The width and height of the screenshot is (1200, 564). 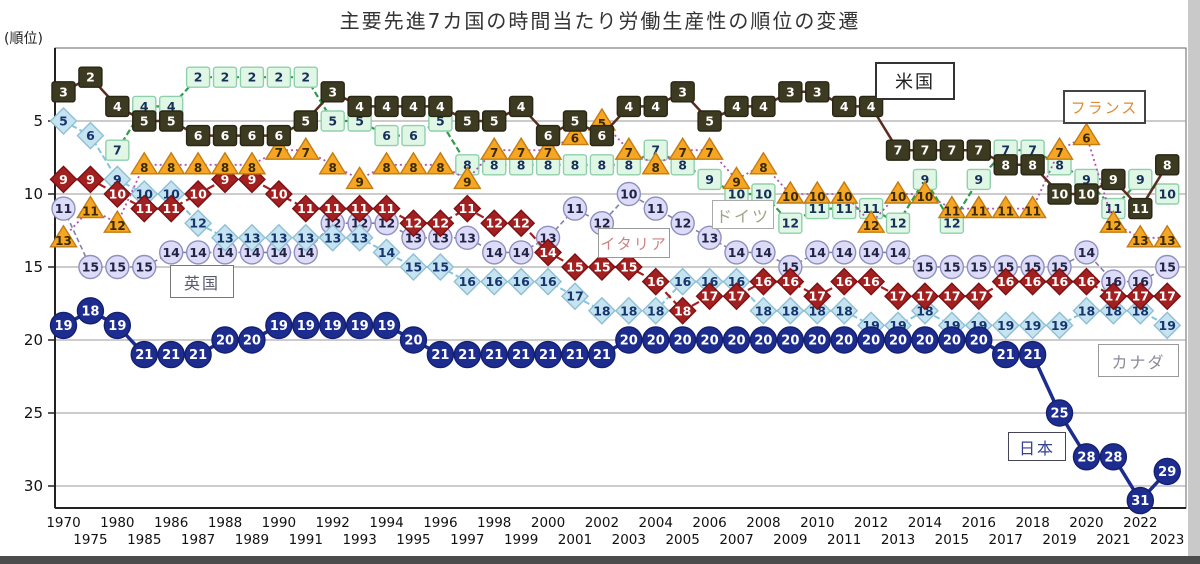 What do you see at coordinates (279, 523) in the screenshot?
I see `svg-text: 1990` at bounding box center [279, 523].